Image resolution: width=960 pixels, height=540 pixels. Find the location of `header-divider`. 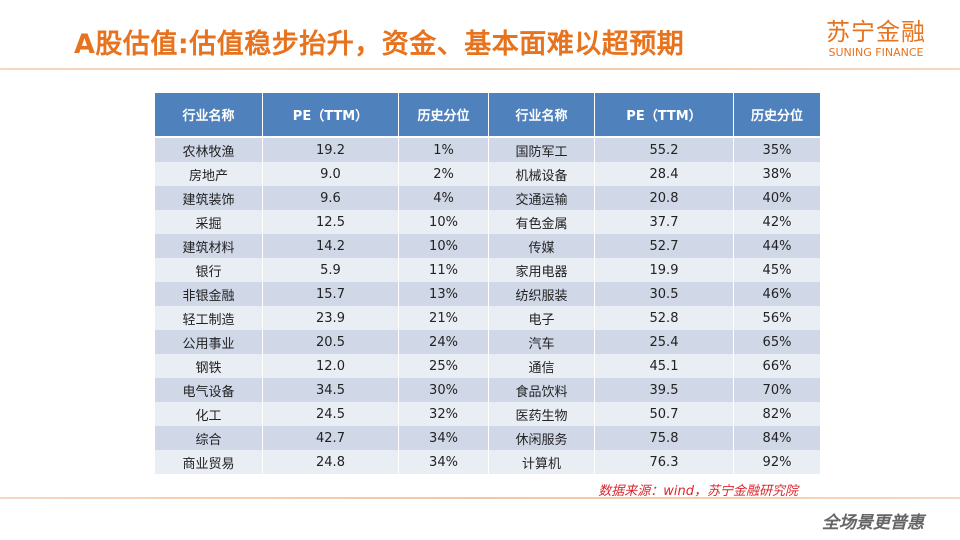

header-divider is located at coordinates (480, 69).